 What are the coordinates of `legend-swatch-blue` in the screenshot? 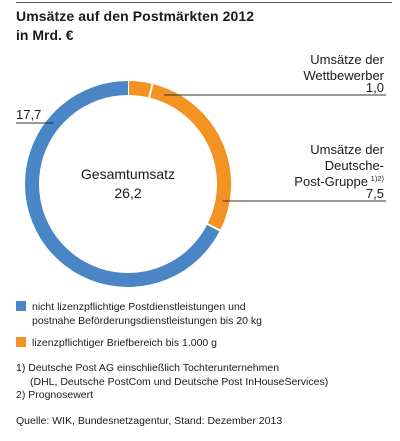 It's located at (21, 306).